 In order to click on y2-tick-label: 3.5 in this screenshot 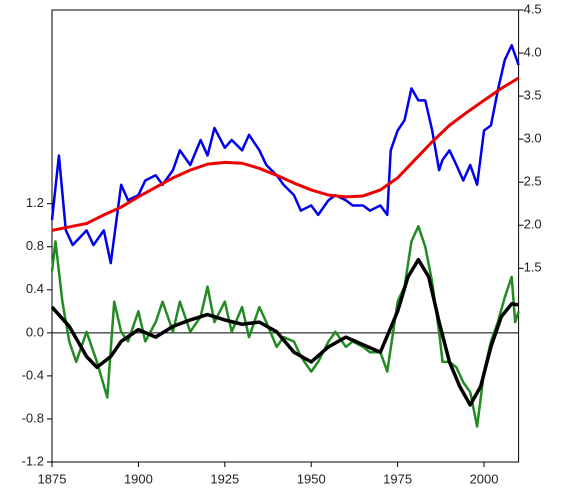, I will do `click(533, 95)`.